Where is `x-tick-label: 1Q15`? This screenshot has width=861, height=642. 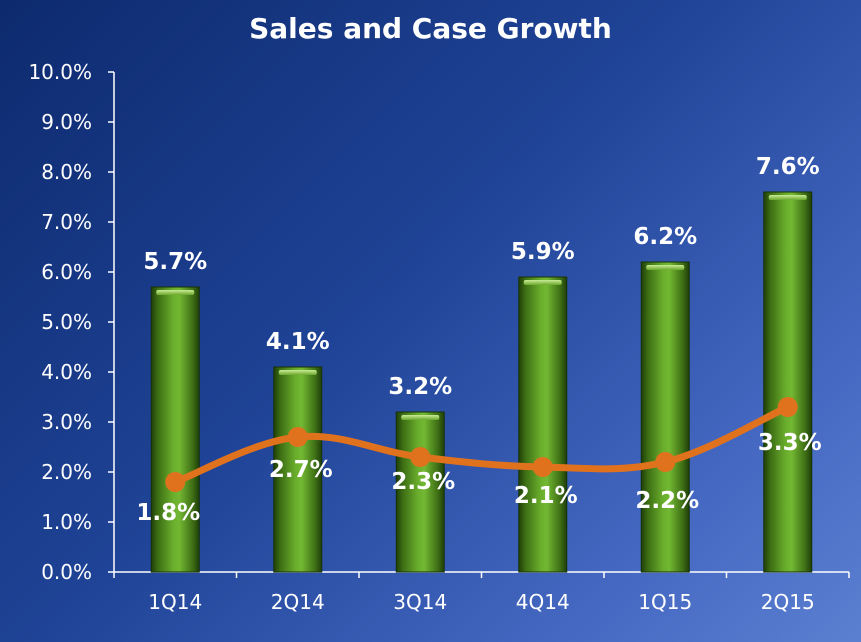
x-tick-label: 1Q15 is located at coordinates (665, 602).